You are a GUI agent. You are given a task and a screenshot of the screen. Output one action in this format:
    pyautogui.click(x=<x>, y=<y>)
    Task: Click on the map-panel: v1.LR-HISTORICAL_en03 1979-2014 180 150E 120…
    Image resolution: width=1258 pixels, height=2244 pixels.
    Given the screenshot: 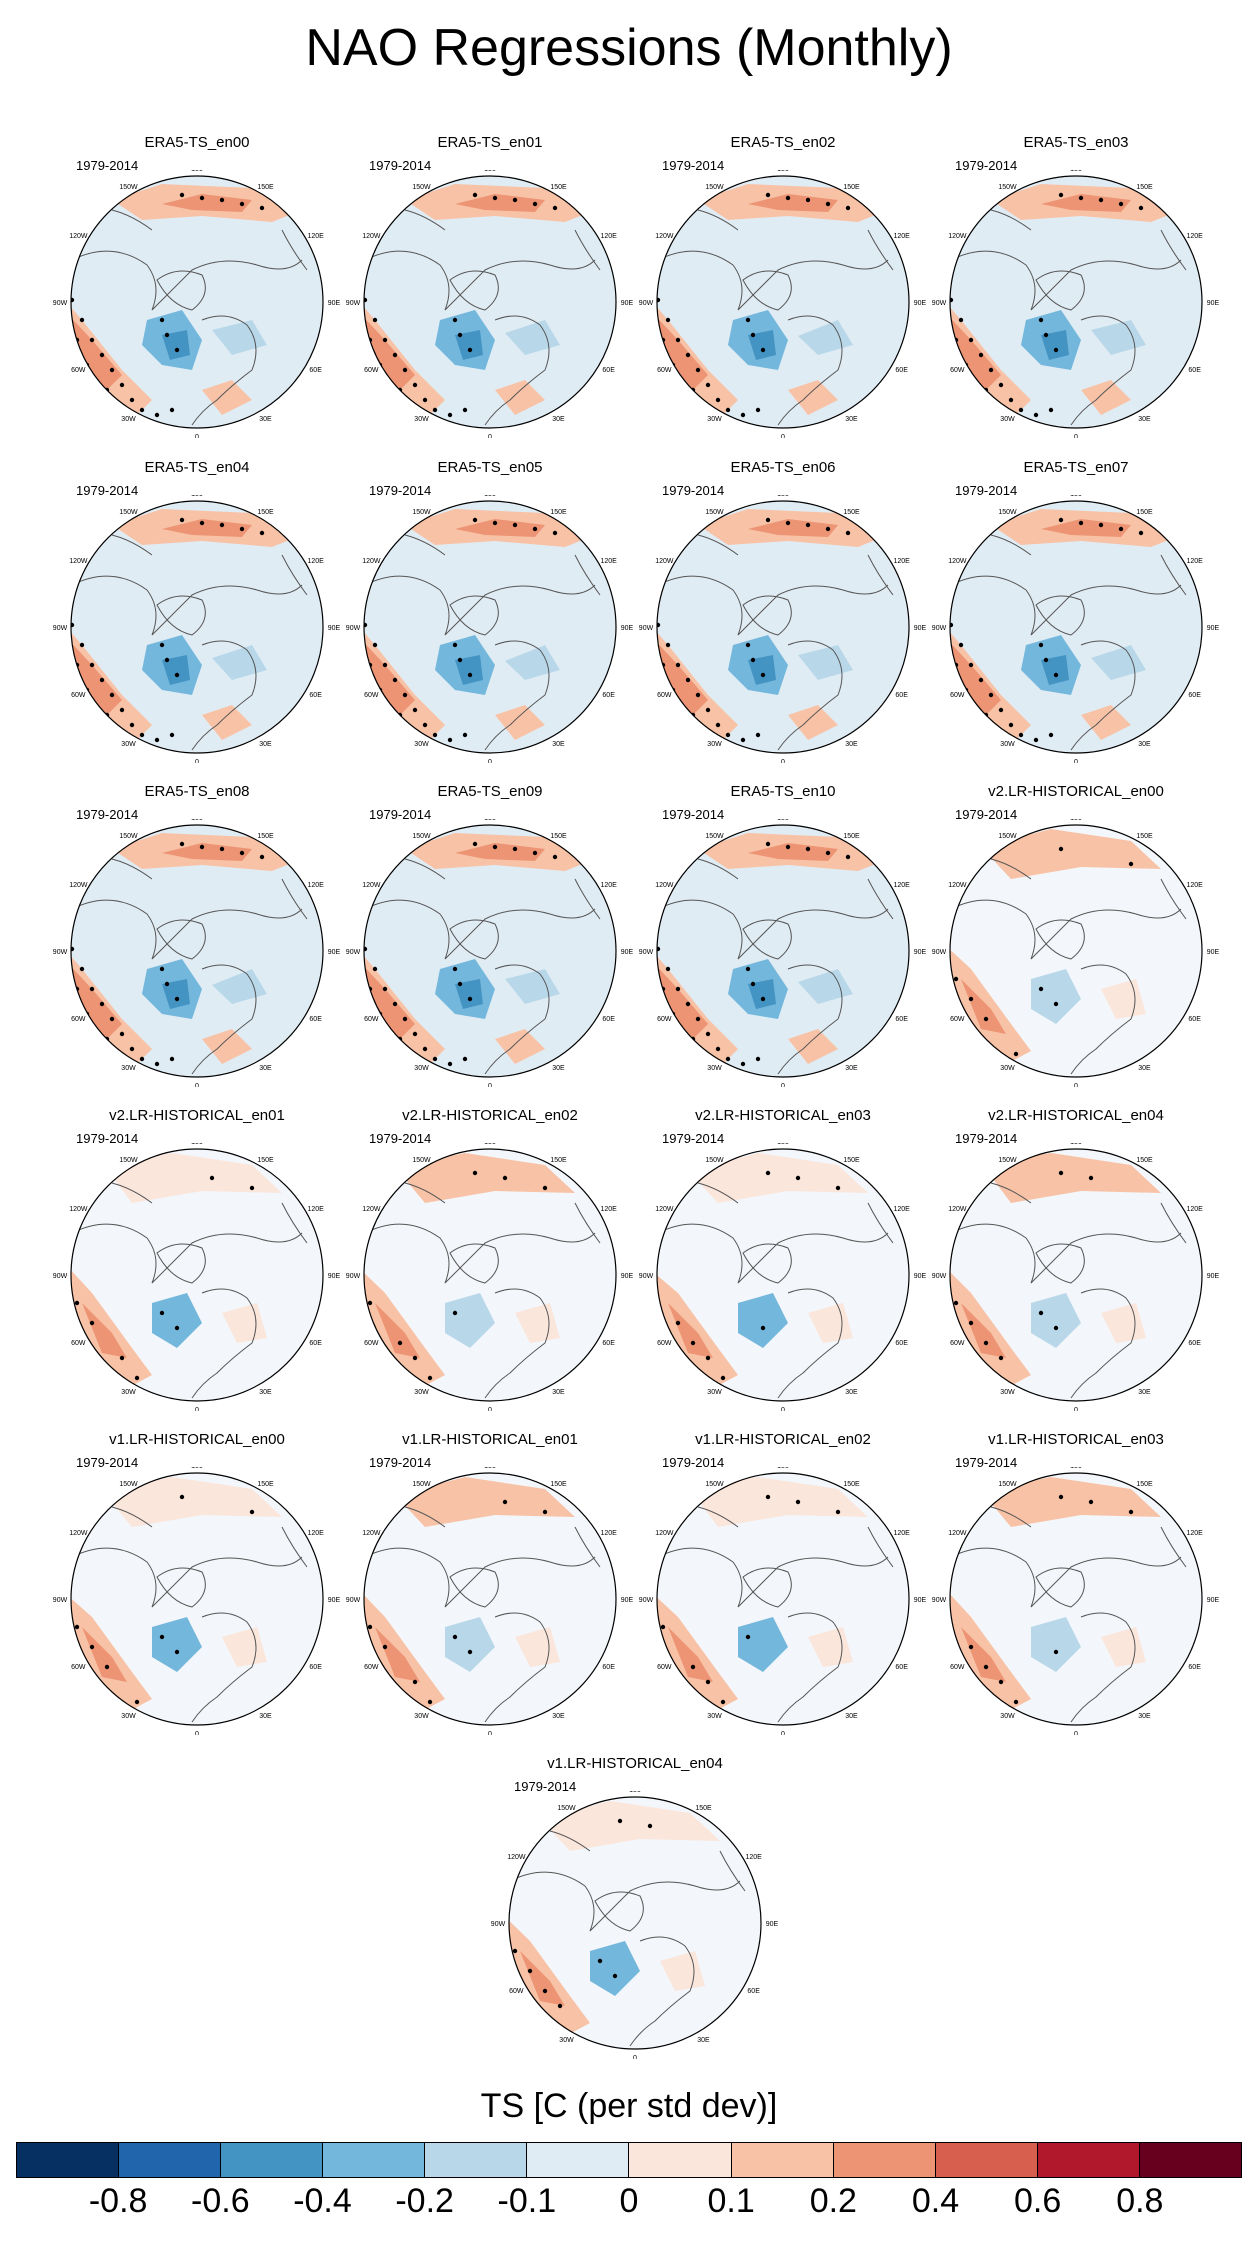 What is the action you would take?
    pyautogui.click(x=1076, y=1581)
    